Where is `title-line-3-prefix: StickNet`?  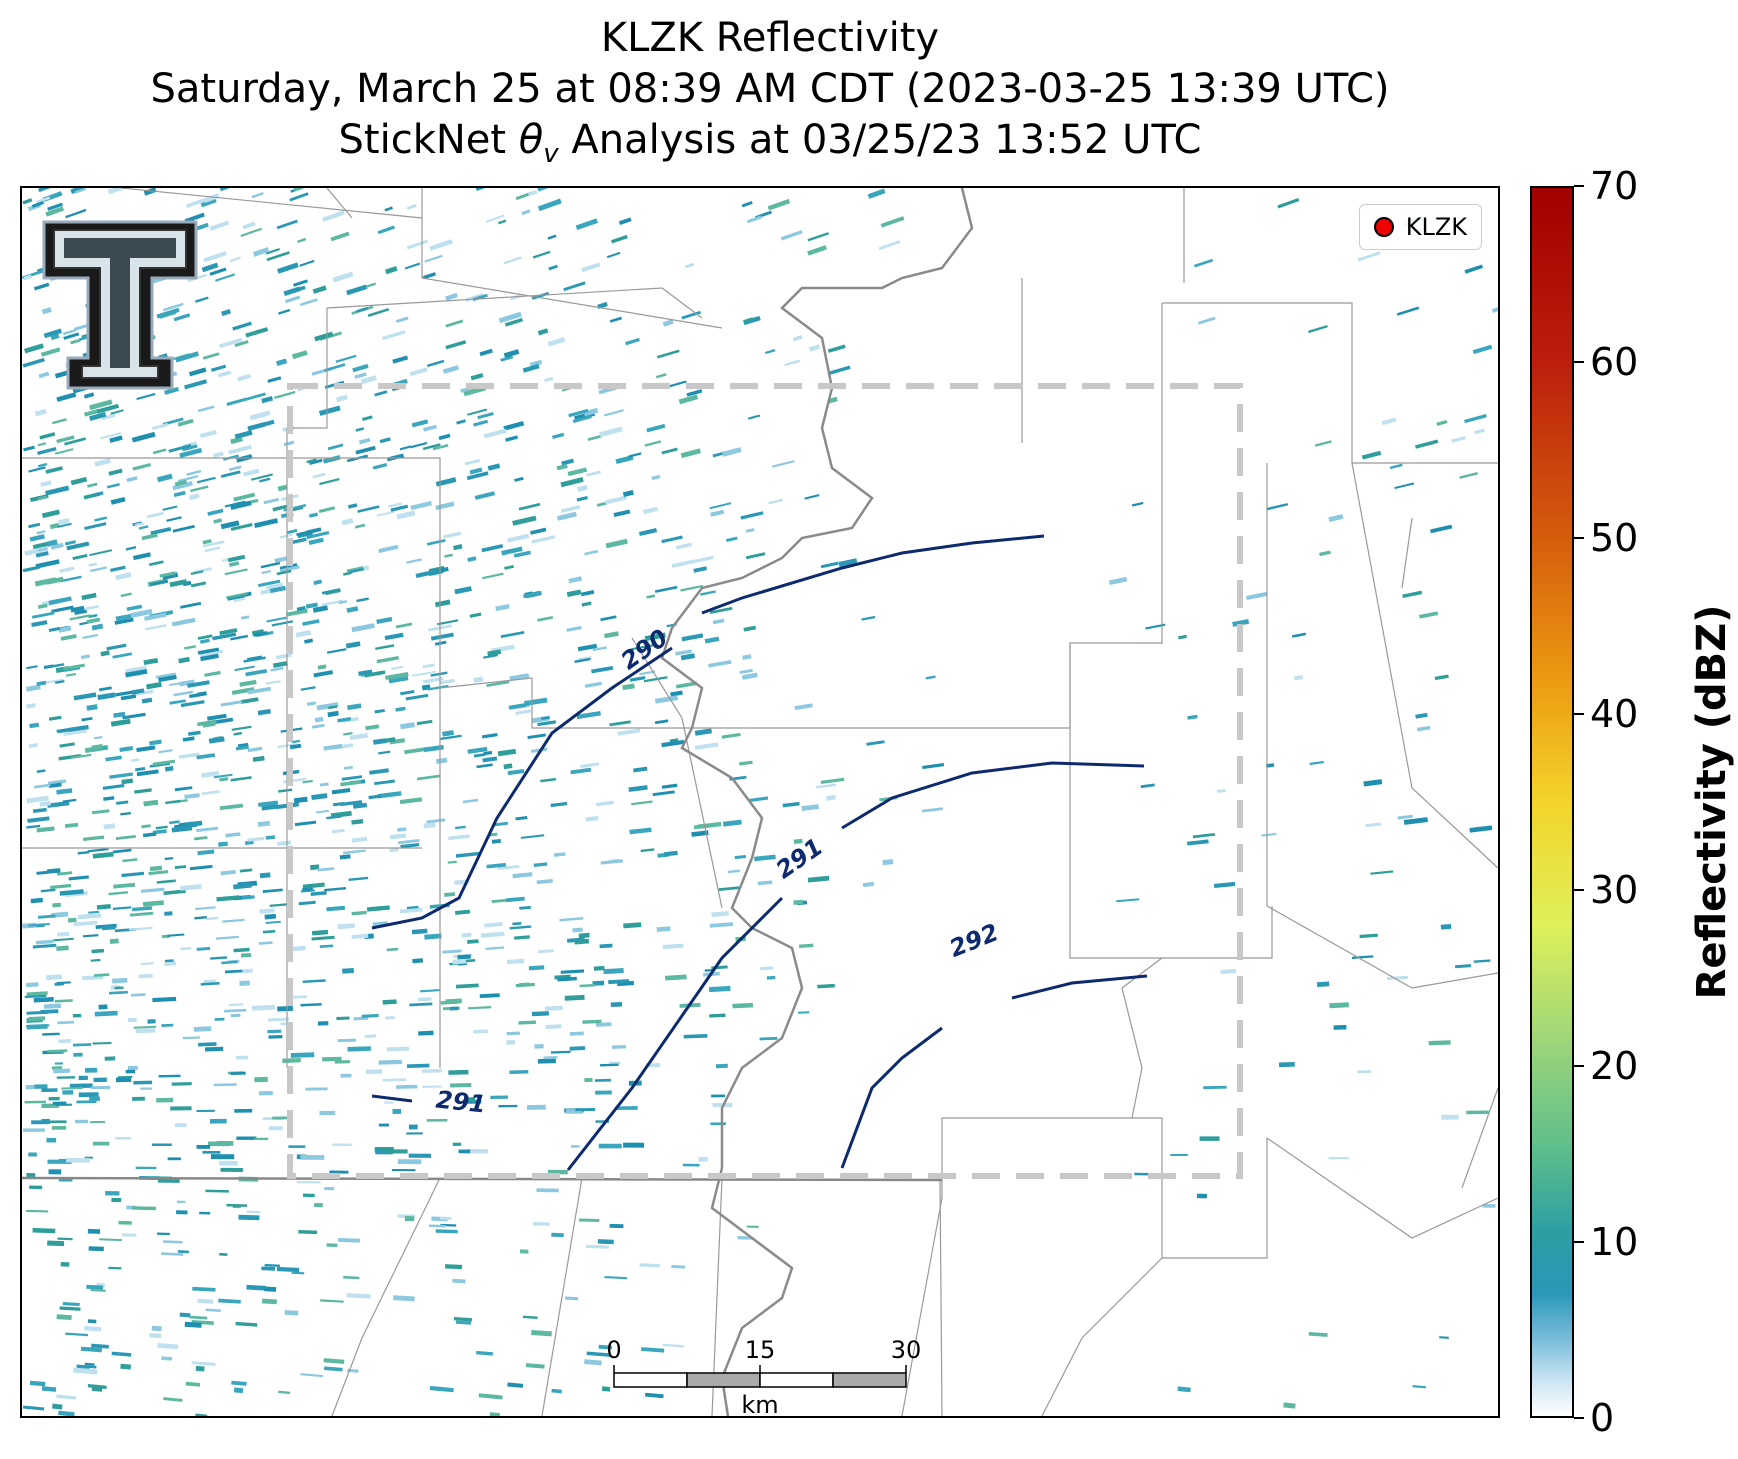
title-line-3-prefix: StickNet is located at coordinates (428, 140).